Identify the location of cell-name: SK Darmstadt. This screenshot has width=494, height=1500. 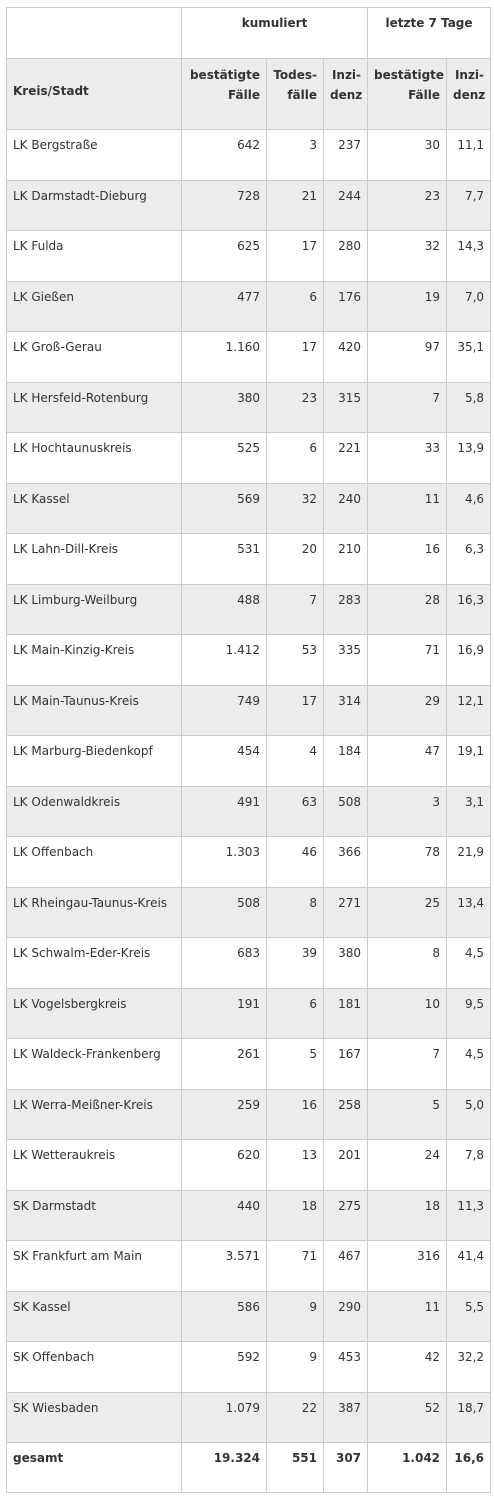
(94, 1215).